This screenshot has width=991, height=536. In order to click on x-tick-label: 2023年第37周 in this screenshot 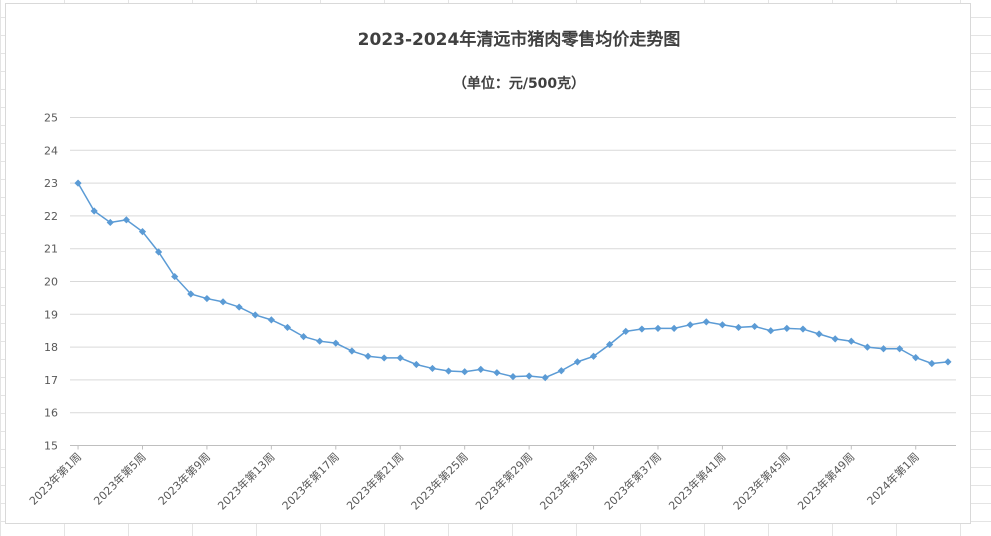, I will do `click(632, 481)`.